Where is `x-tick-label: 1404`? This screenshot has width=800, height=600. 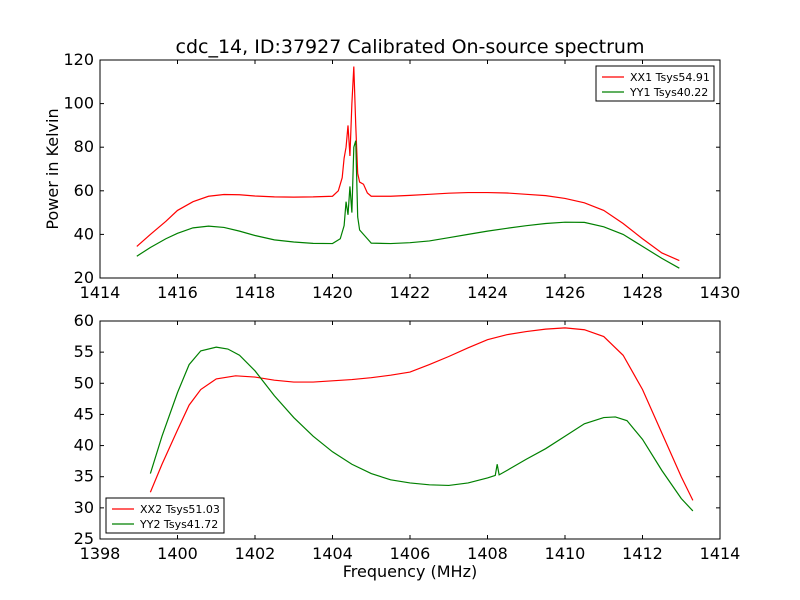 x-tick-label: 1404 is located at coordinates (332, 553).